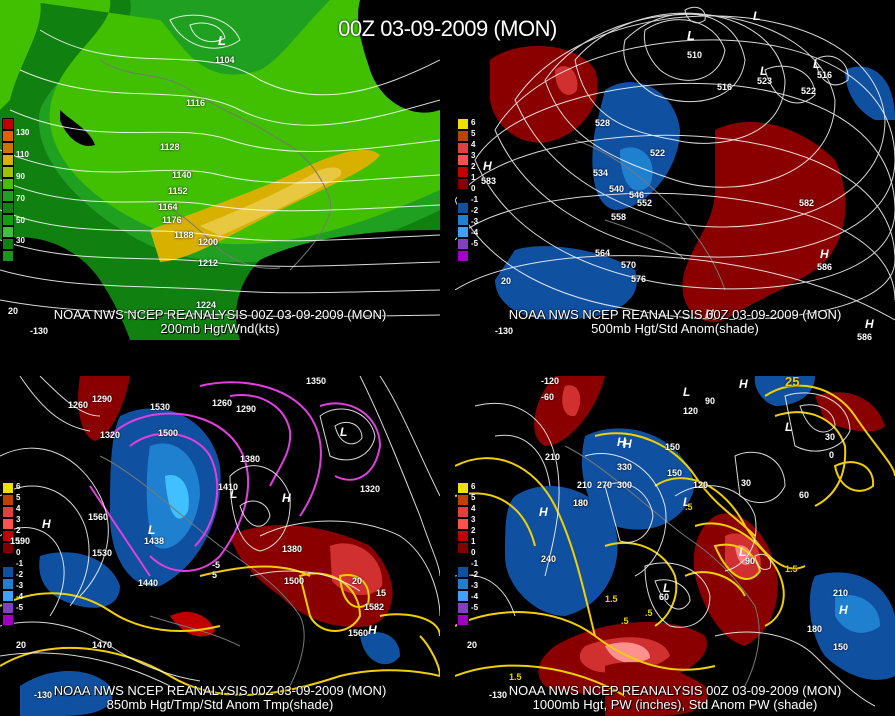 Image resolution: width=895 pixels, height=716 pixels. Describe the element at coordinates (20, 240) in the screenshot. I see `legend-tick: 30` at that location.